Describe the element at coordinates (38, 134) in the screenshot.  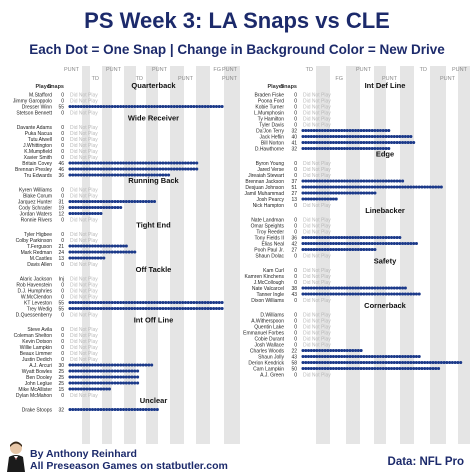
I see `player-name: Puka Nacua` at that location.